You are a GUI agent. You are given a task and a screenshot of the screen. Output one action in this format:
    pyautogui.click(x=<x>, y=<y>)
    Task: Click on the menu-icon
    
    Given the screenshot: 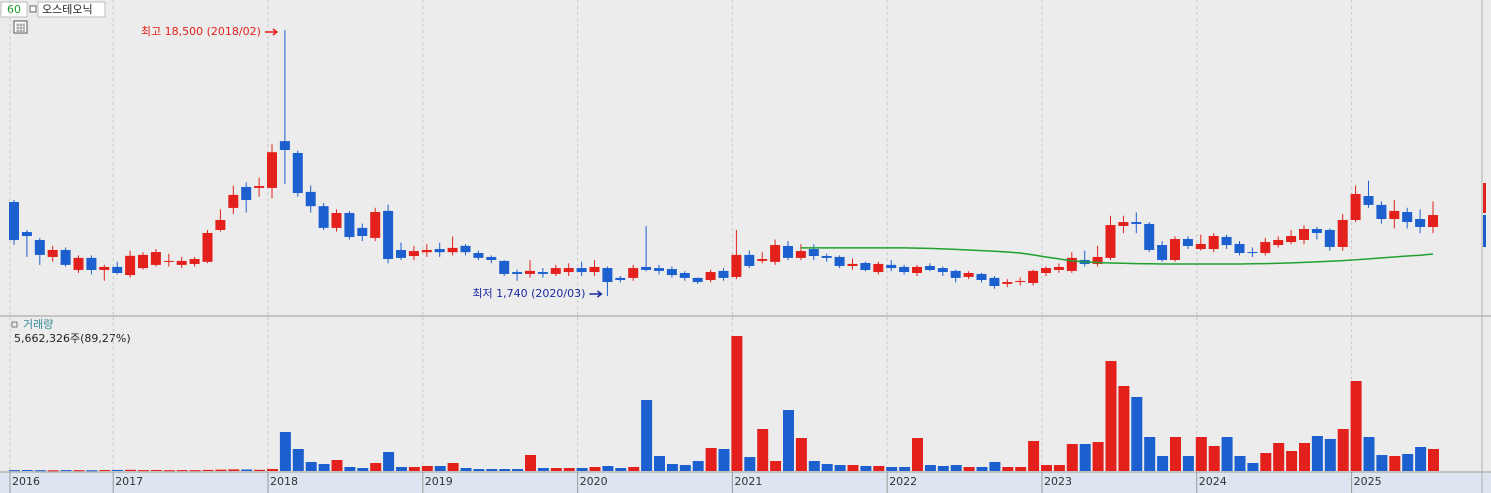 What is the action you would take?
    pyautogui.click(x=33, y=9)
    